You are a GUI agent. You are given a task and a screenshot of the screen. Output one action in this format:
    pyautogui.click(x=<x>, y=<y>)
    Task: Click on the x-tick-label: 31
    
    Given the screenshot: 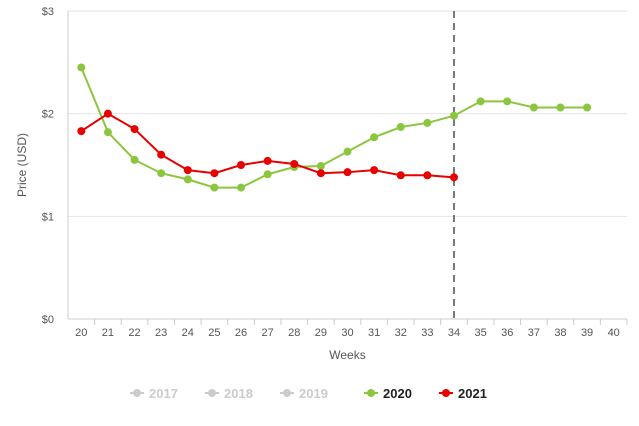 What is the action you would take?
    pyautogui.click(x=374, y=333)
    